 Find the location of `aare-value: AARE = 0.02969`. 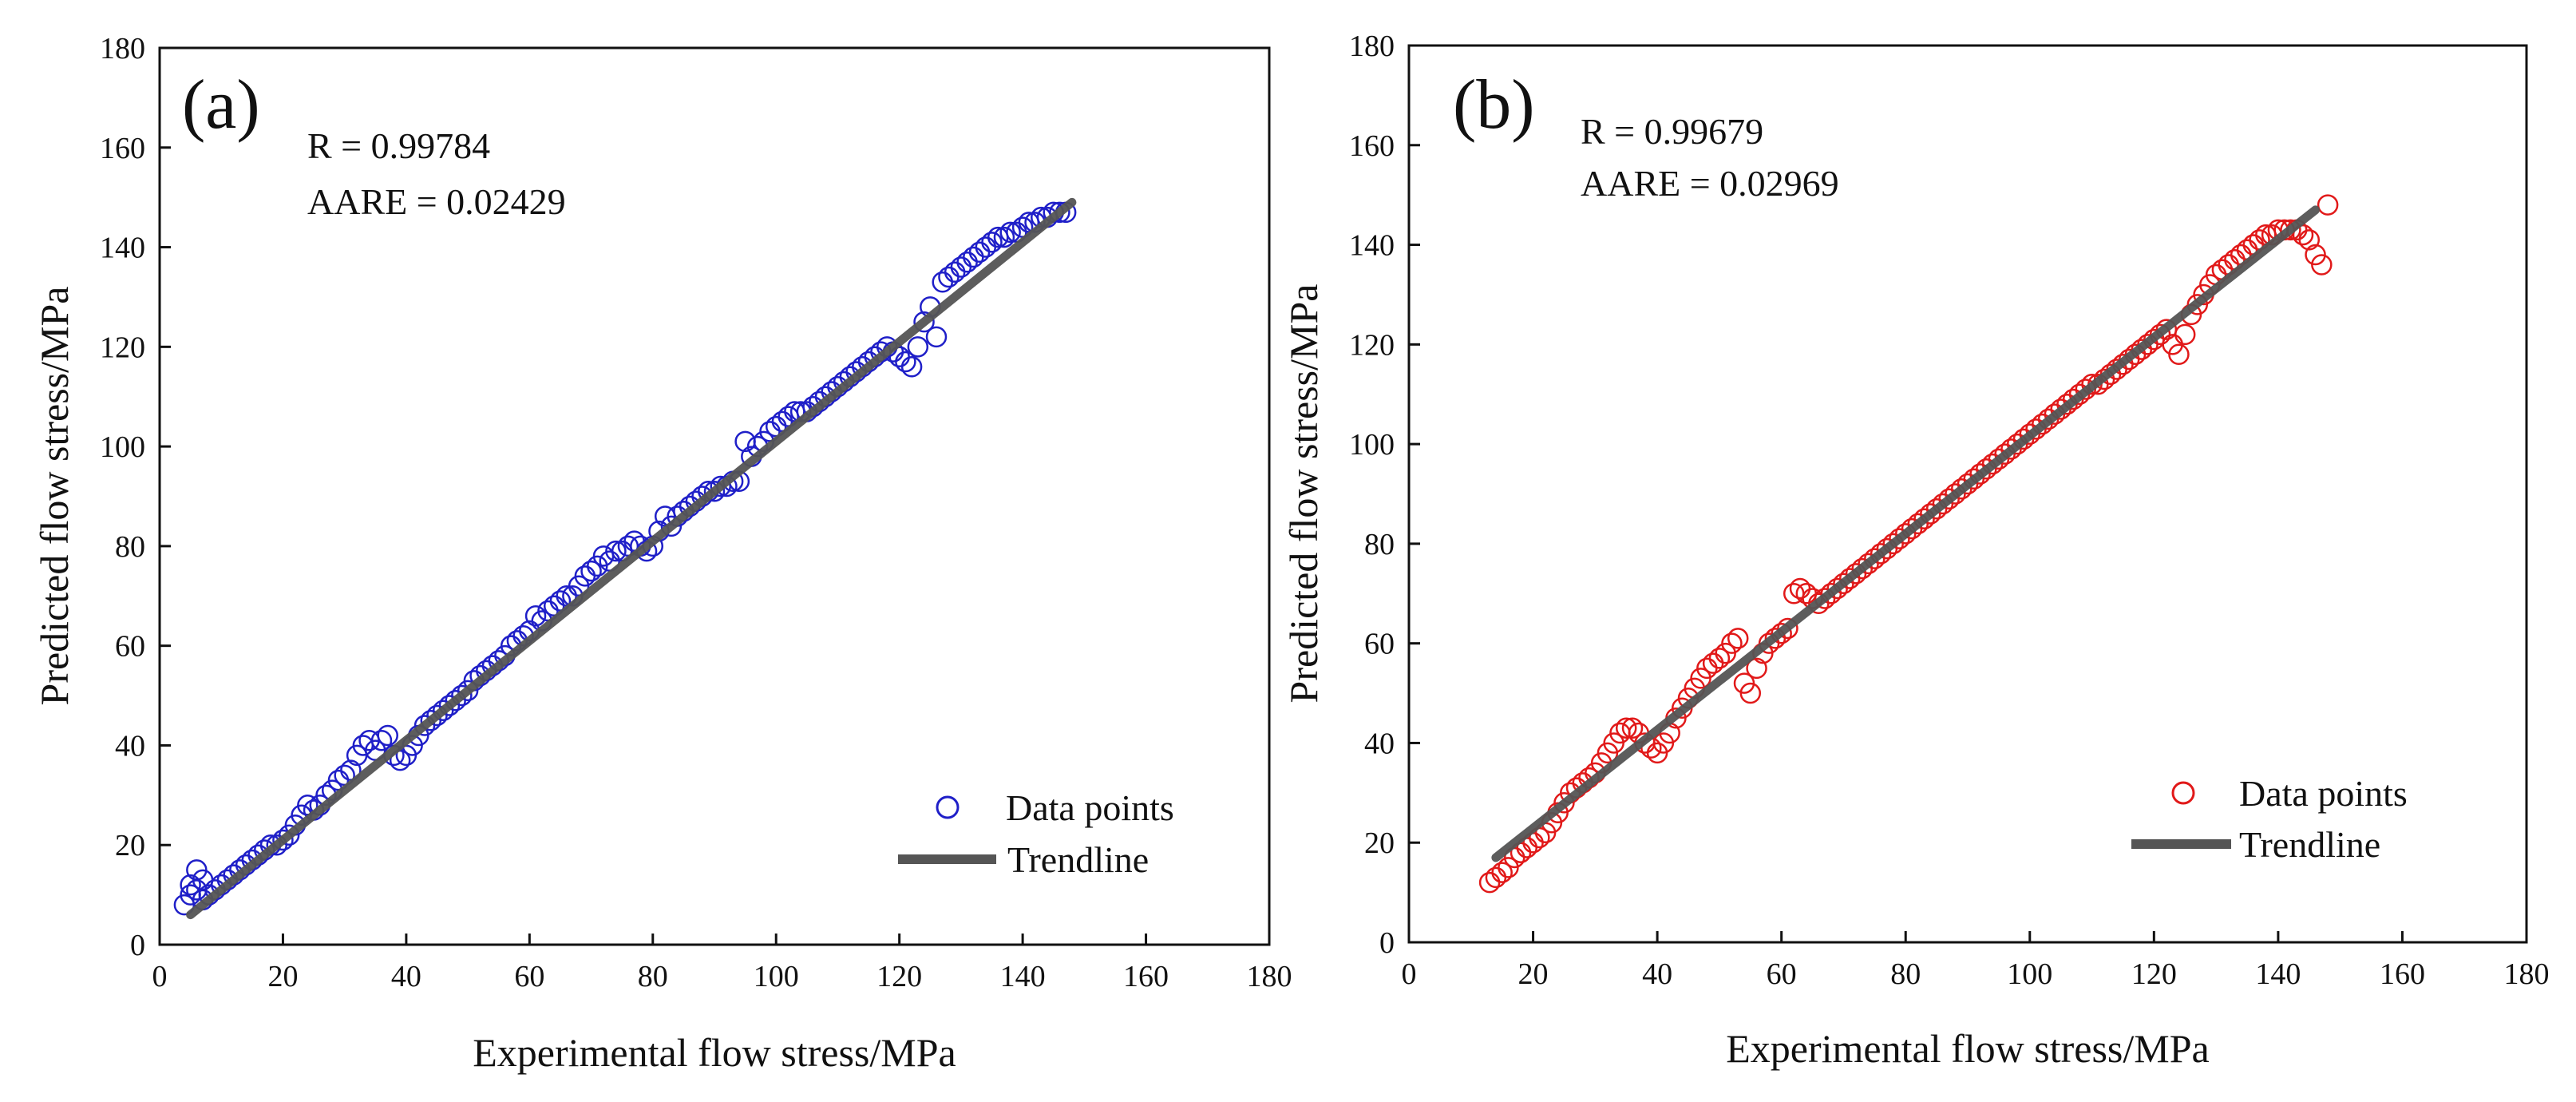

aare-value: AARE = 0.02969 is located at coordinates (1710, 184).